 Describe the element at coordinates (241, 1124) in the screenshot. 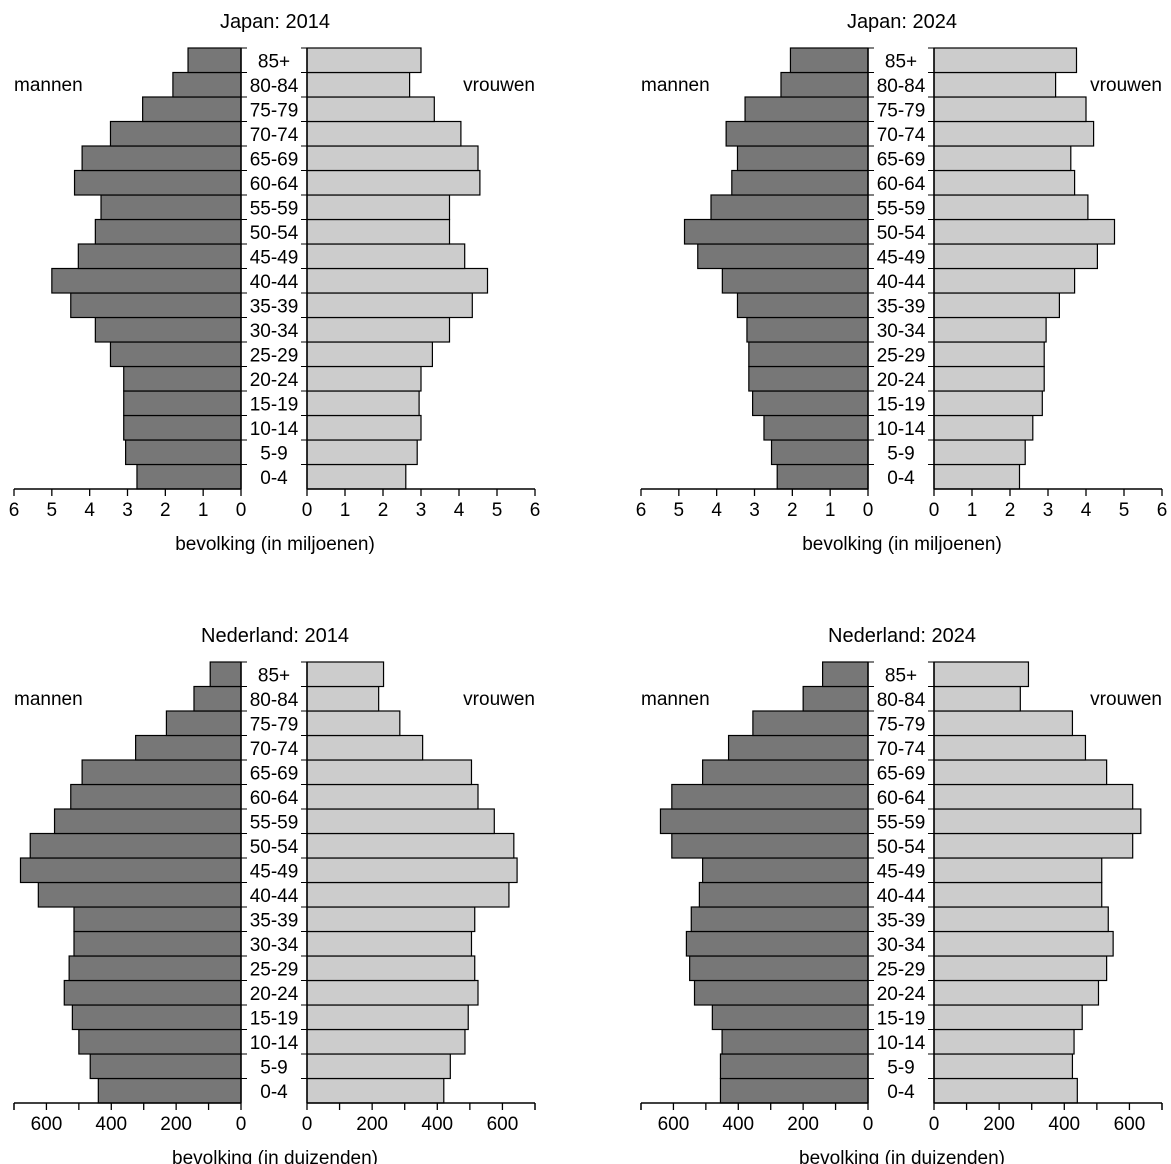

I see `tick-label-left: 0` at that location.